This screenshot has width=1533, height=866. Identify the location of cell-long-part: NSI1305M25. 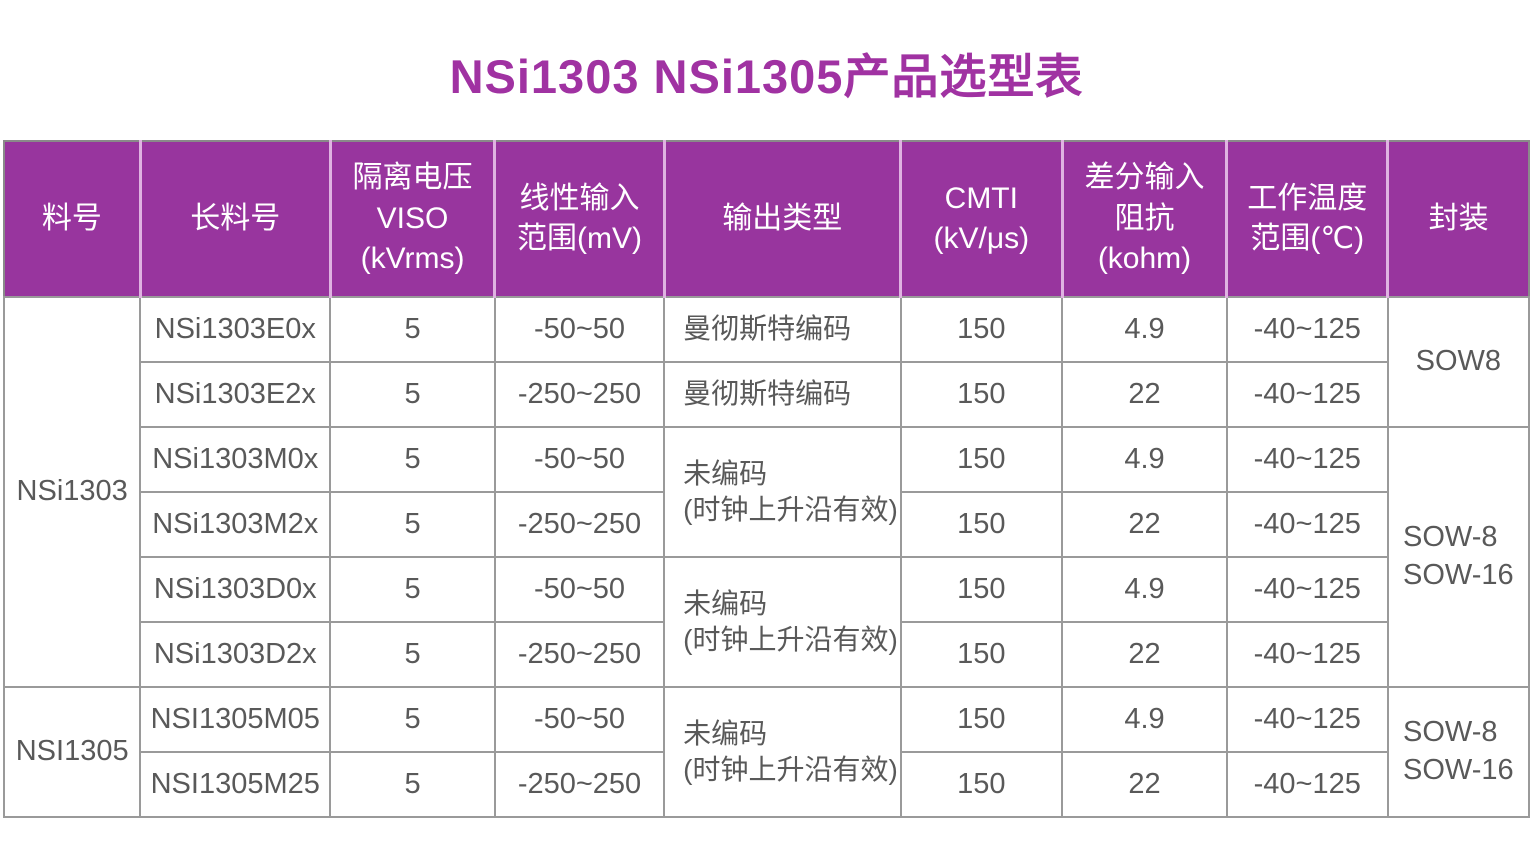
(235, 784).